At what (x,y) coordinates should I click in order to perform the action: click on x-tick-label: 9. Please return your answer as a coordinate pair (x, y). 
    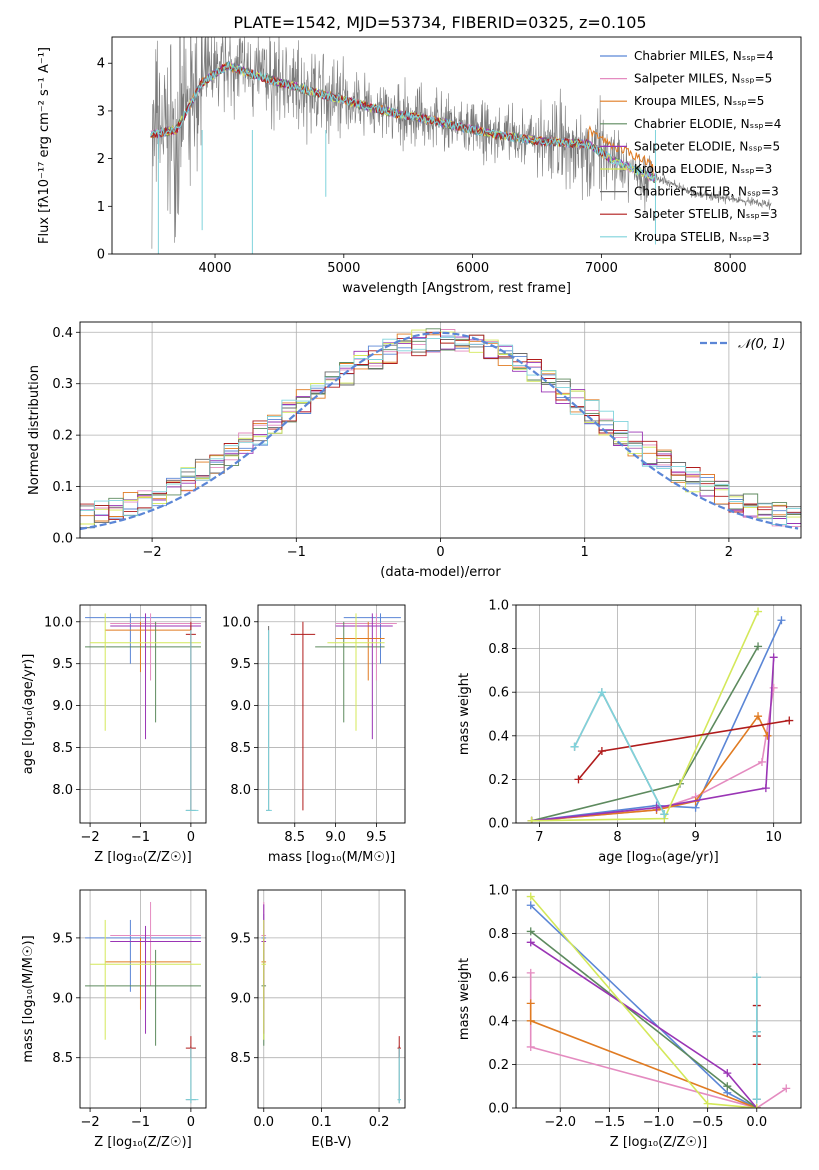
    Looking at the image, I should click on (695, 837).